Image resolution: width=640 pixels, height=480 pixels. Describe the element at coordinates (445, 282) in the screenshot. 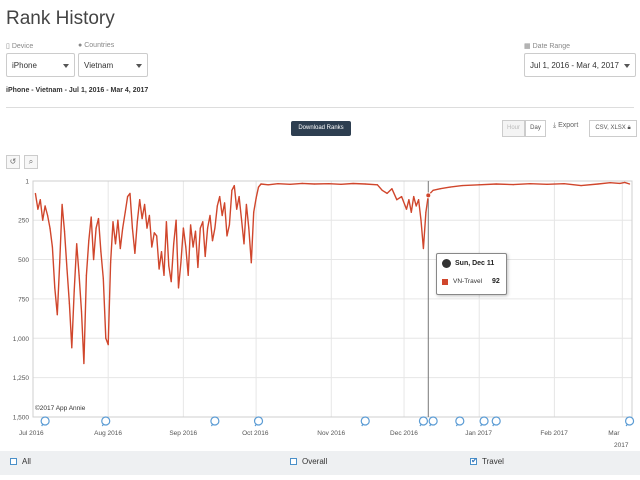

I see `series-swatch` at that location.